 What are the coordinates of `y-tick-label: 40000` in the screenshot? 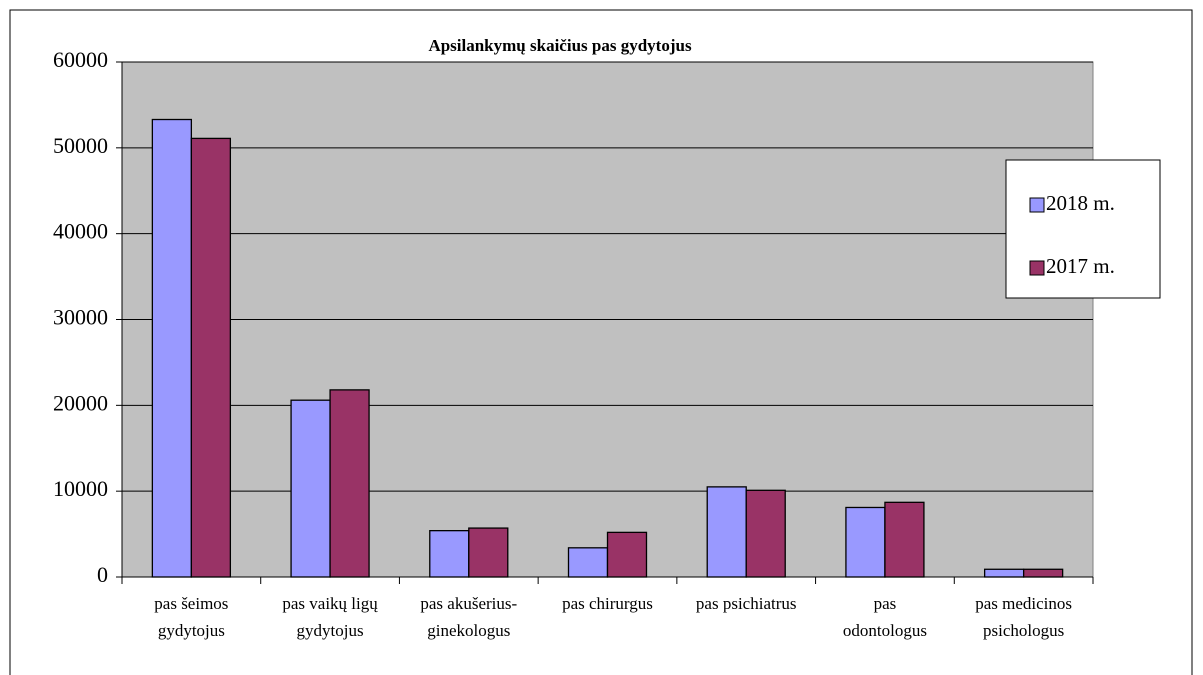 It's located at (80, 231).